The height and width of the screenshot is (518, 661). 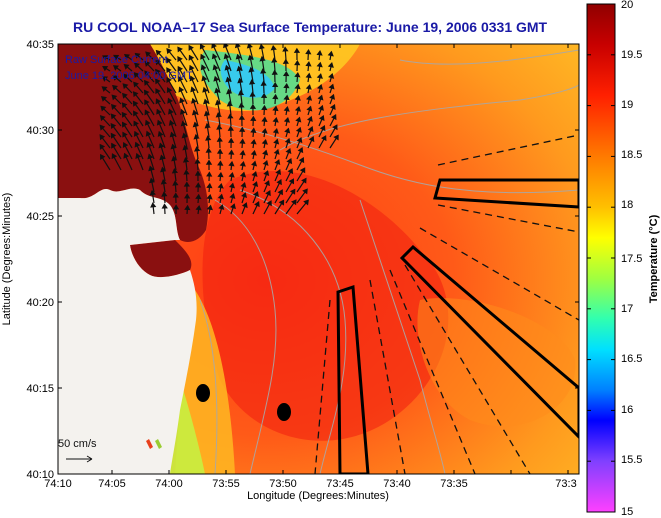 I want to click on x-tick-label: 73:35, so click(x=454, y=484).